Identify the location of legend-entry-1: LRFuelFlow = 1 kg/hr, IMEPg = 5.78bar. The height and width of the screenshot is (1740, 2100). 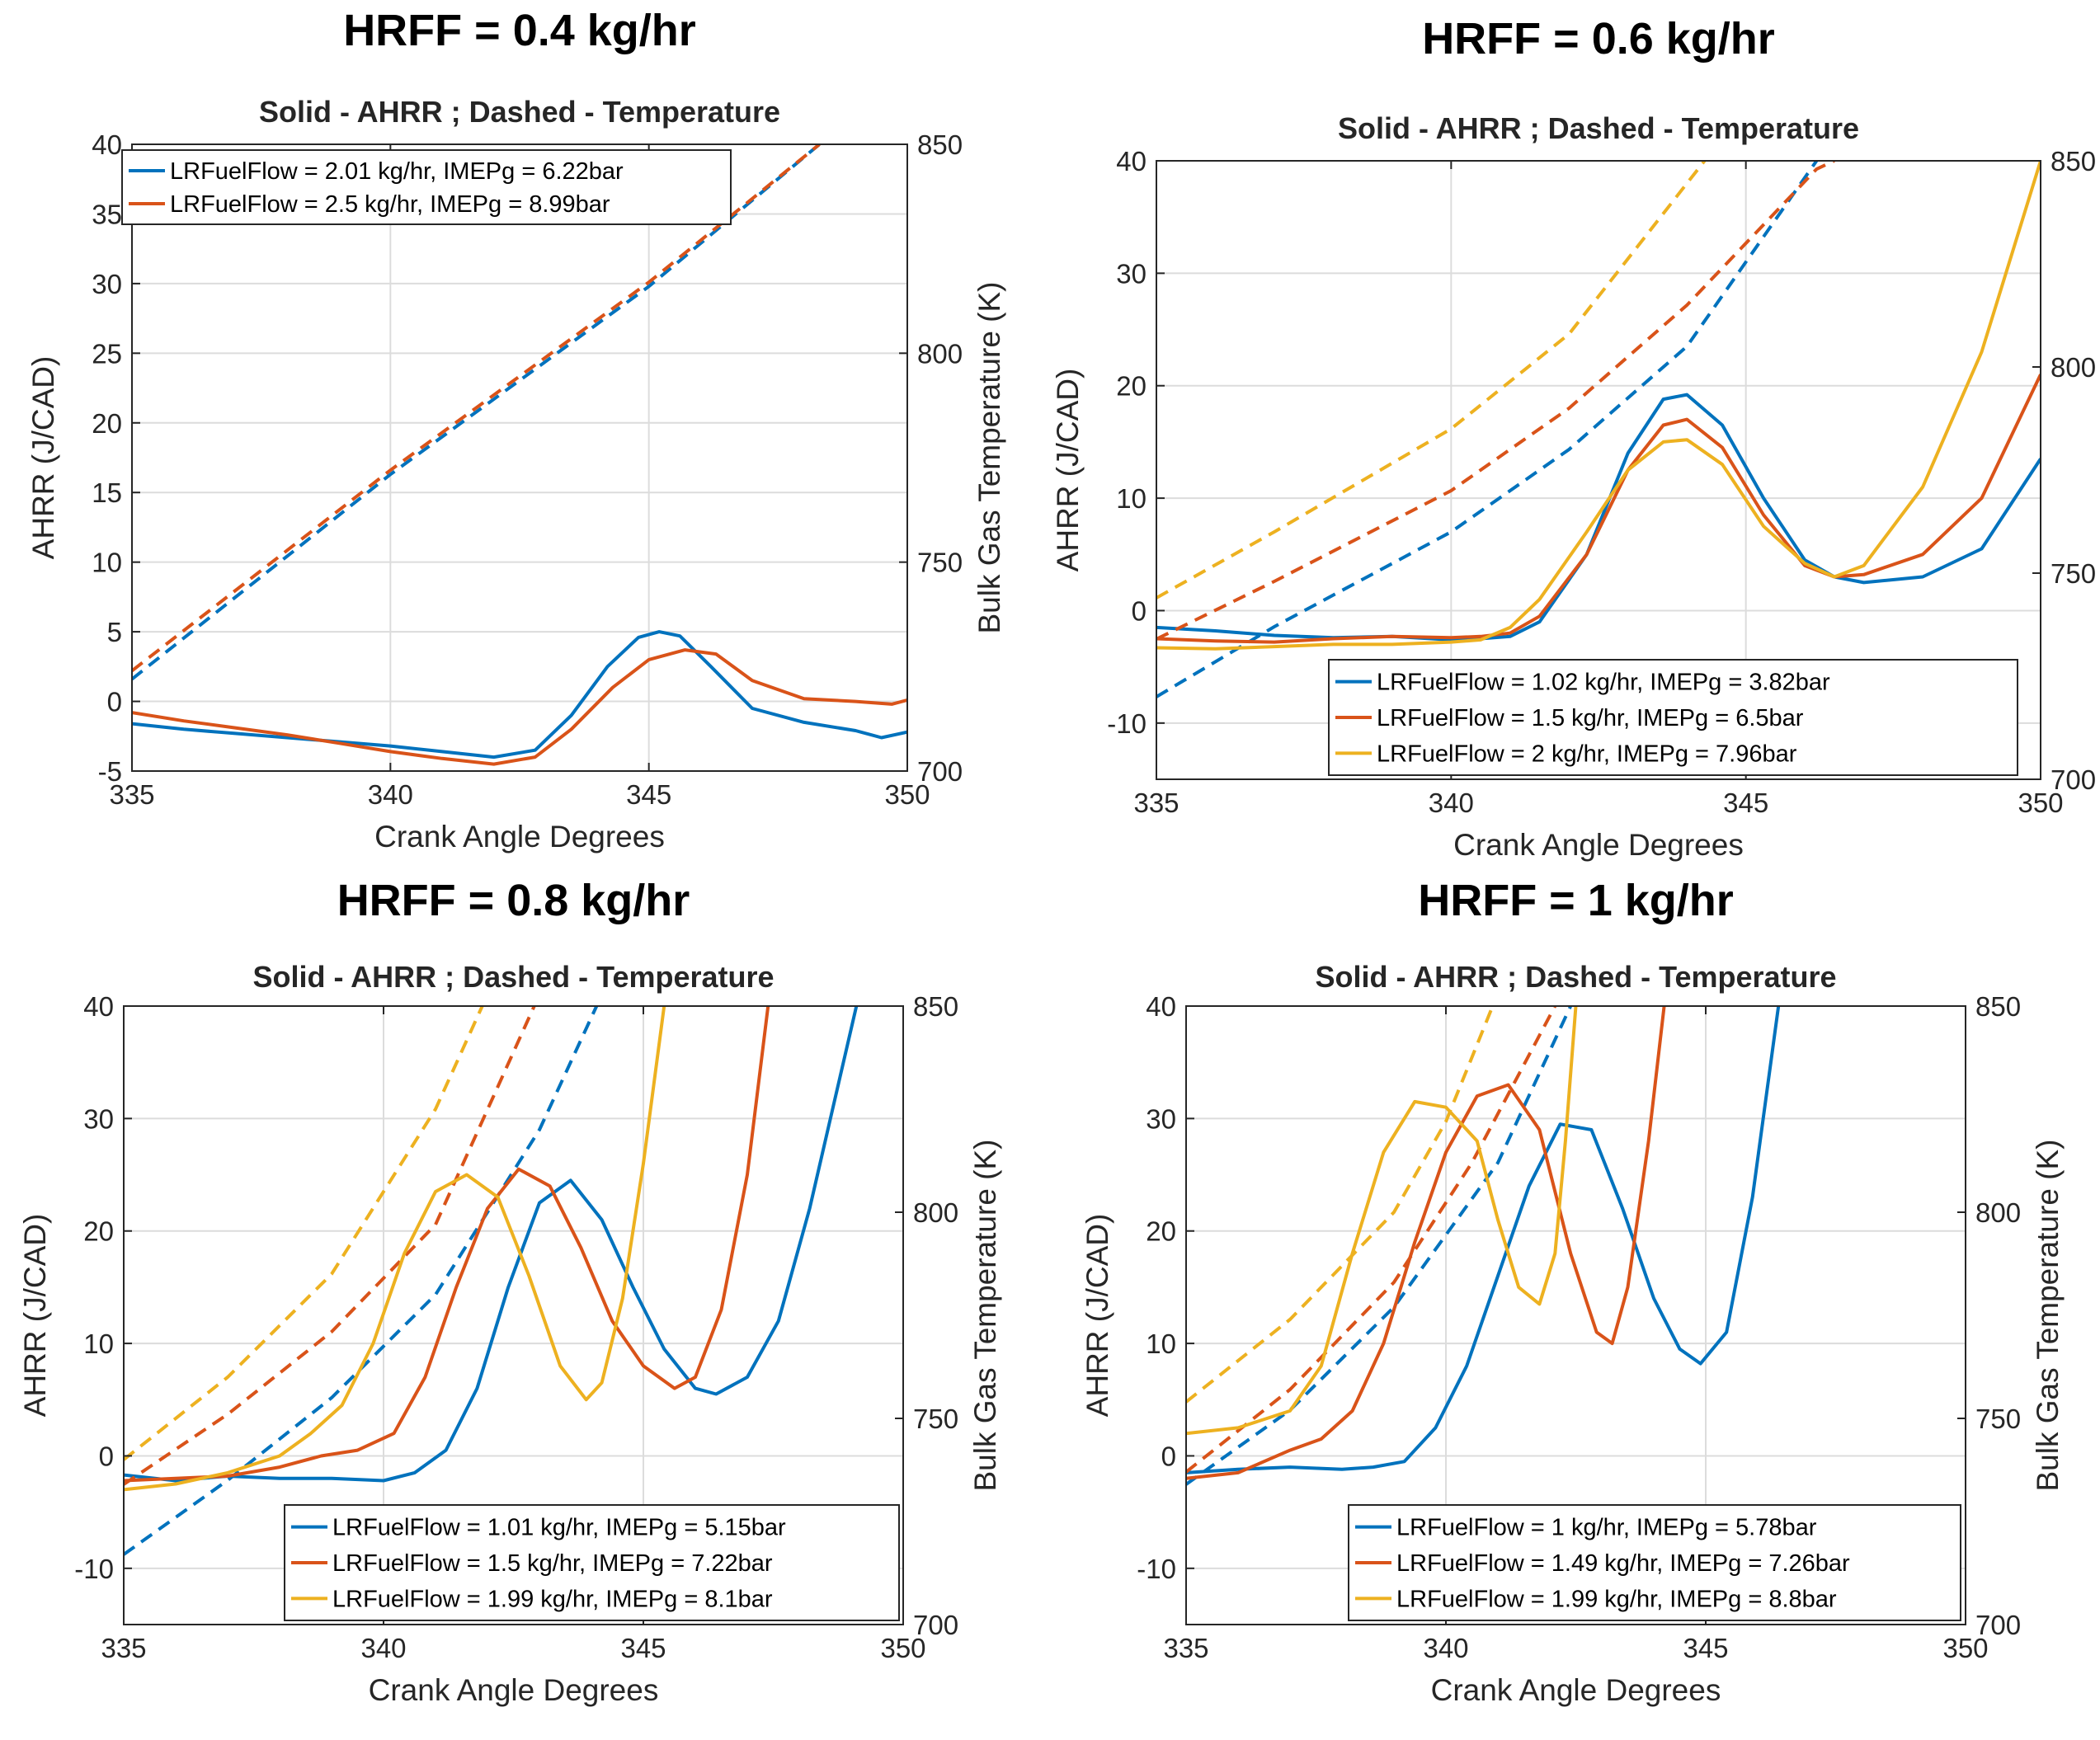
(1606, 1528).